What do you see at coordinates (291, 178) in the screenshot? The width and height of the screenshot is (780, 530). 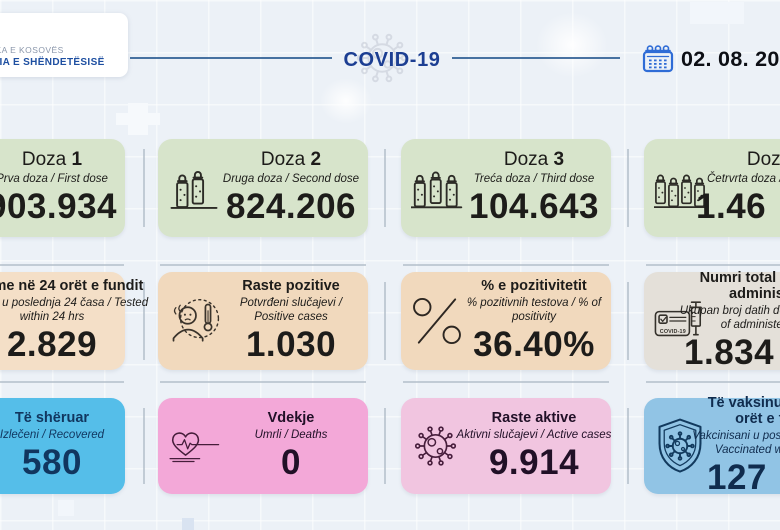 I see `card-subtitle: Druga doza / Second dose` at bounding box center [291, 178].